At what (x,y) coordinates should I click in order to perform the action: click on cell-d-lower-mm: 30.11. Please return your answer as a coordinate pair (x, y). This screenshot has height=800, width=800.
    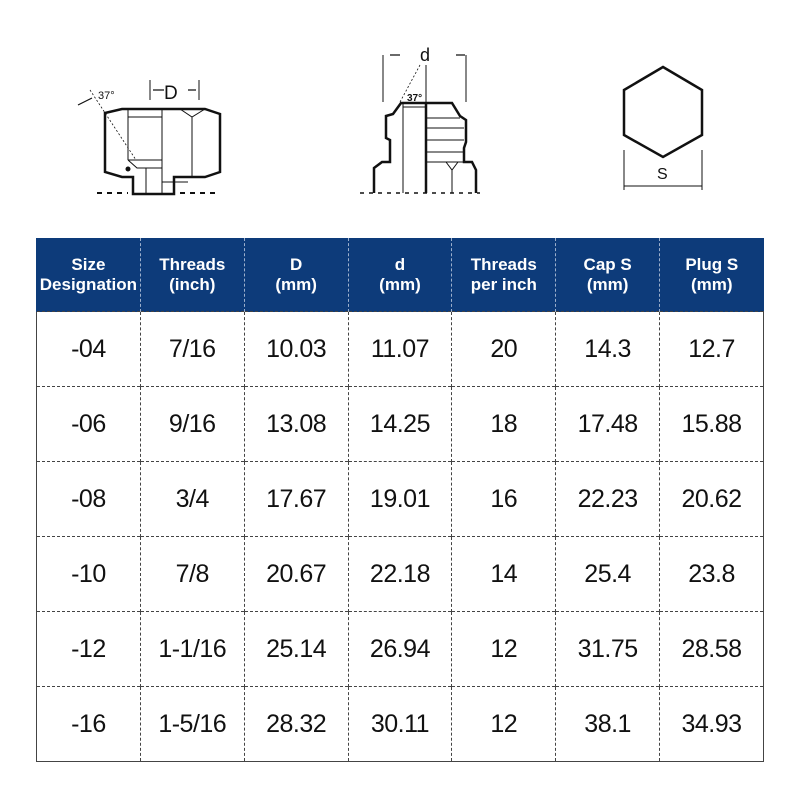
    Looking at the image, I should click on (399, 724).